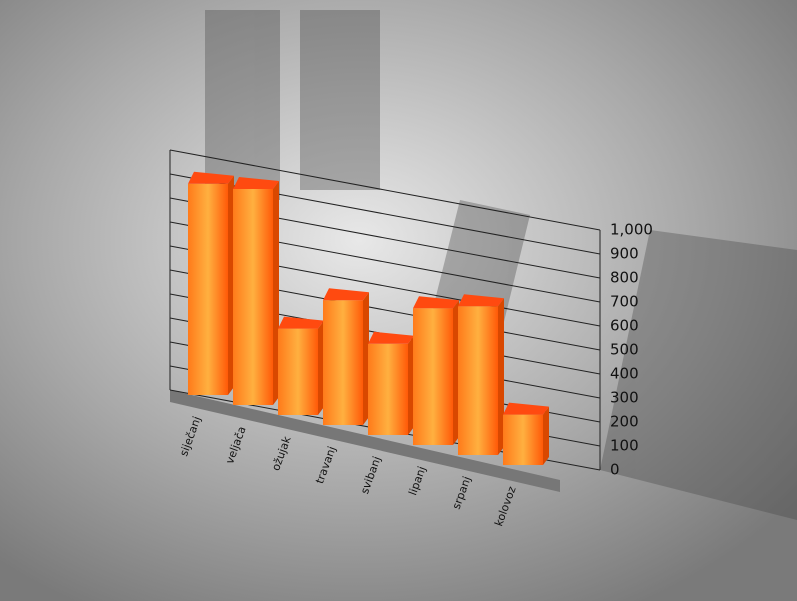 This screenshot has height=601, width=797. What do you see at coordinates (631, 230) in the screenshot?
I see `y-tick-label: 1,000` at bounding box center [631, 230].